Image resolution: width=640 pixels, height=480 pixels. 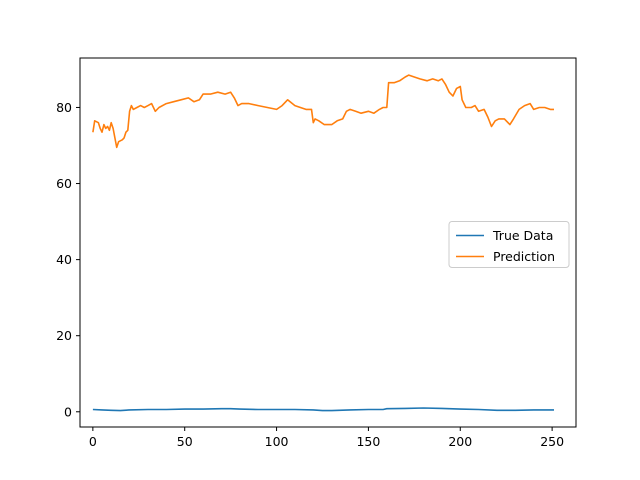 What do you see at coordinates (64, 183) in the screenshot?
I see `y-tick-label: 60` at bounding box center [64, 183].